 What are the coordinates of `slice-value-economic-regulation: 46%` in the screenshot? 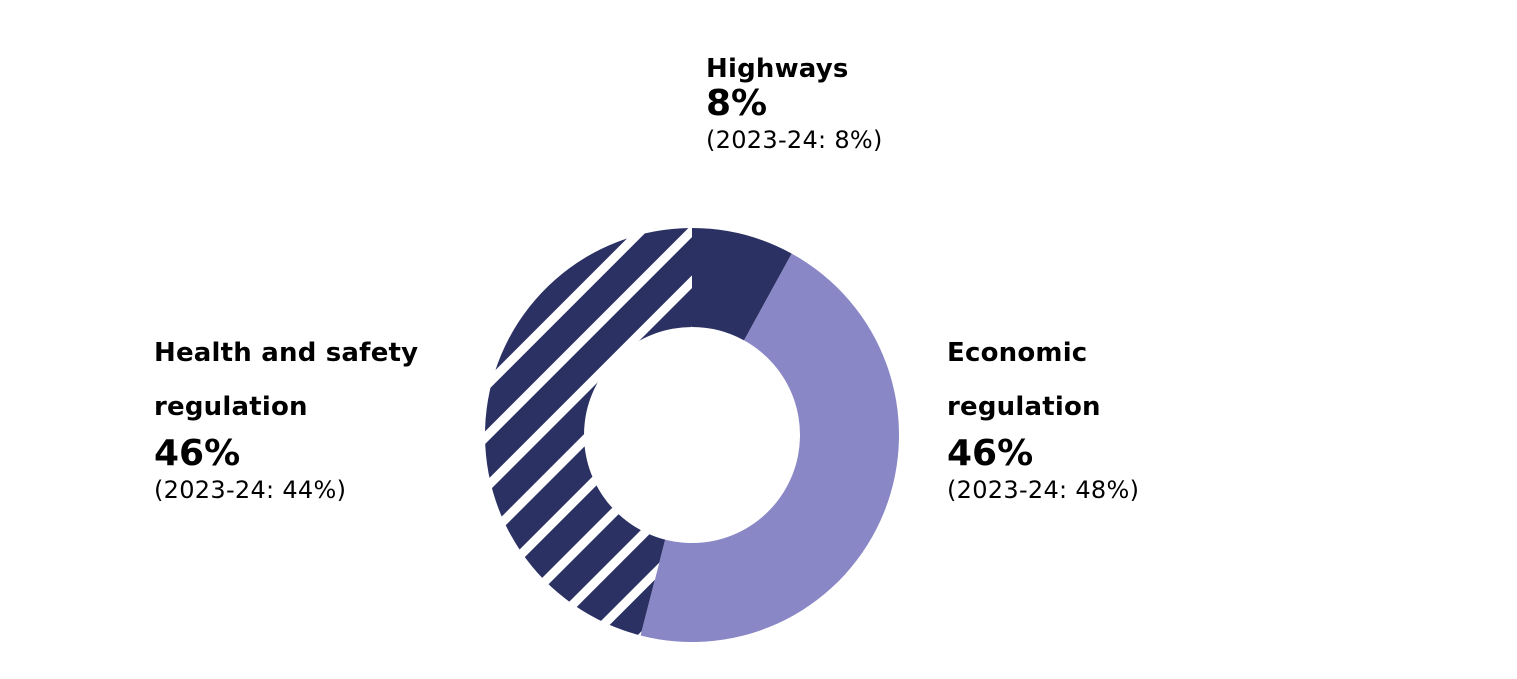 It's located at (990, 453).